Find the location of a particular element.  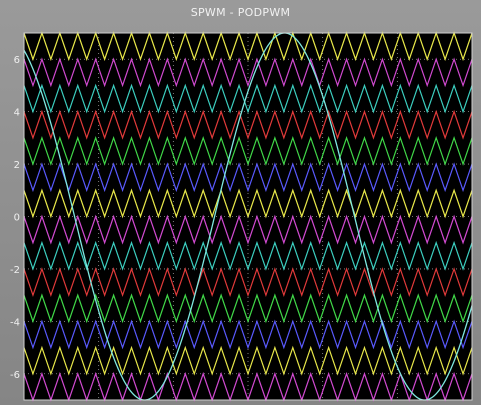

chart-title: SPWM - PODPWM is located at coordinates (240, 12).